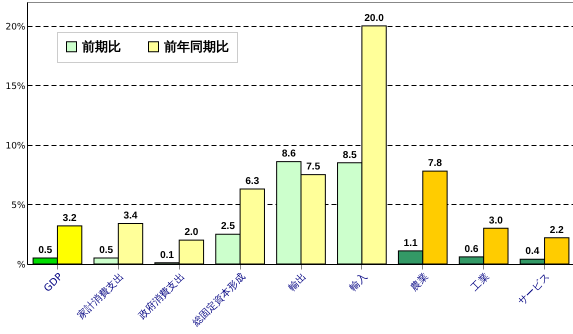 The image size is (573, 334). Describe the element at coordinates (70, 218) in the screenshot. I see `data-label: 3.2` at that location.